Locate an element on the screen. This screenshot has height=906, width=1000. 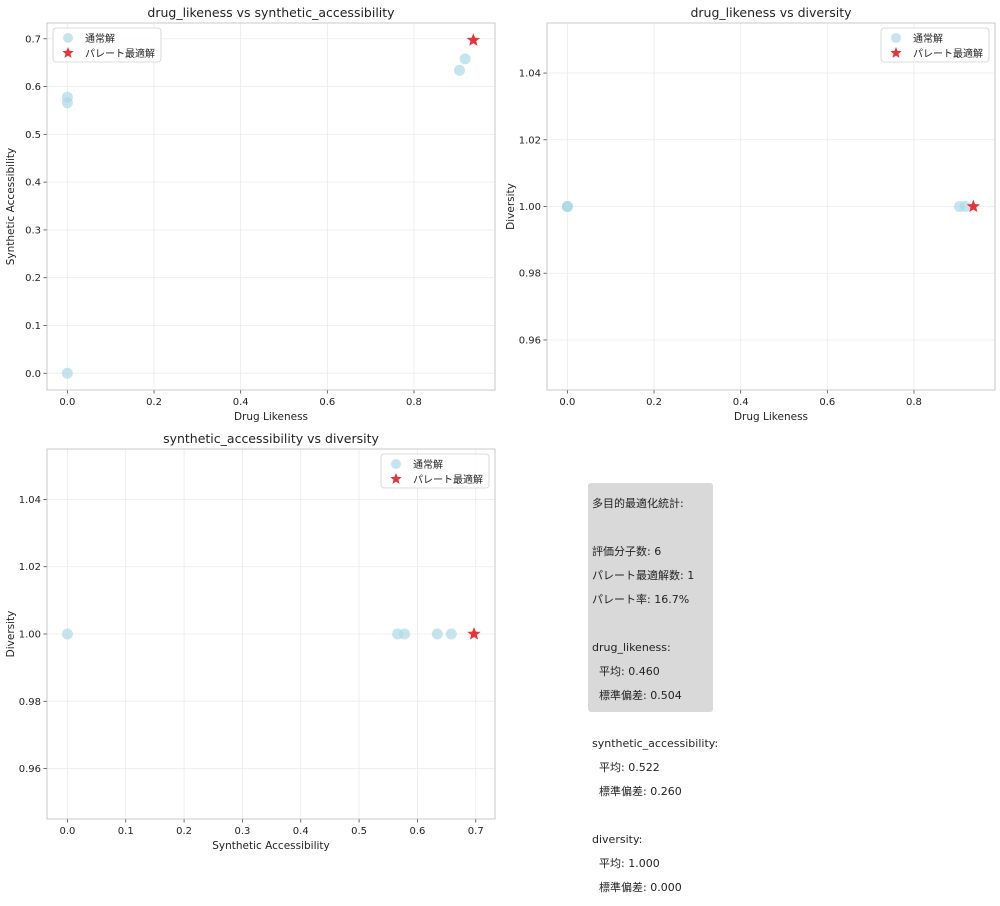
stats-line-diversity-mean: 平均: 1.000 is located at coordinates (626, 863).